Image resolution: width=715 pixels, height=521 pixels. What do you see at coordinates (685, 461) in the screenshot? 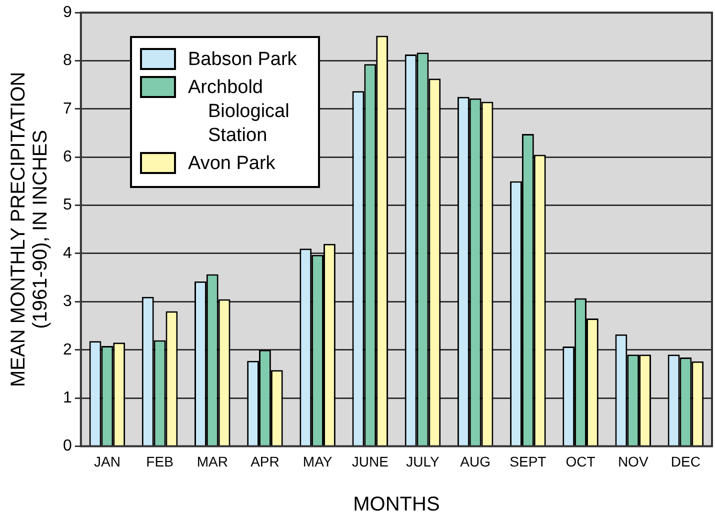
I see `x-tick-label: DEC` at bounding box center [685, 461].